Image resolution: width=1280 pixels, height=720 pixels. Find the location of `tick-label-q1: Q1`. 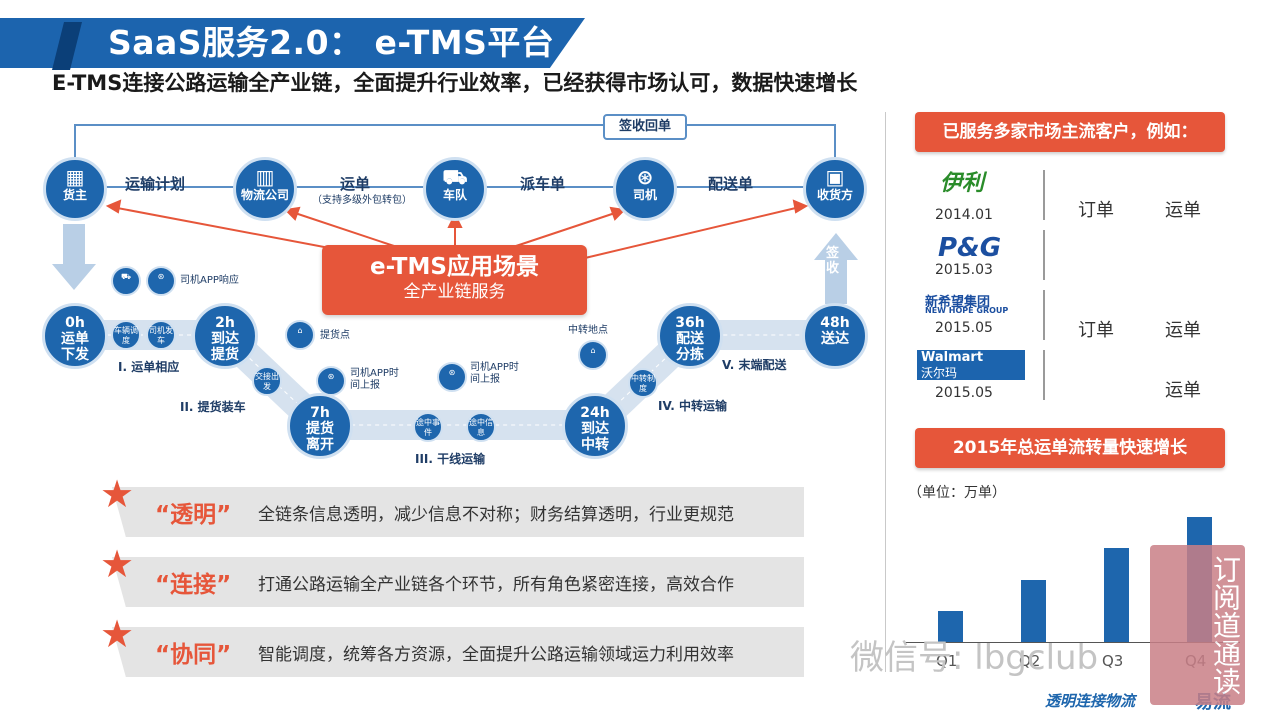

tick-label-q1: Q1 is located at coordinates (947, 661).